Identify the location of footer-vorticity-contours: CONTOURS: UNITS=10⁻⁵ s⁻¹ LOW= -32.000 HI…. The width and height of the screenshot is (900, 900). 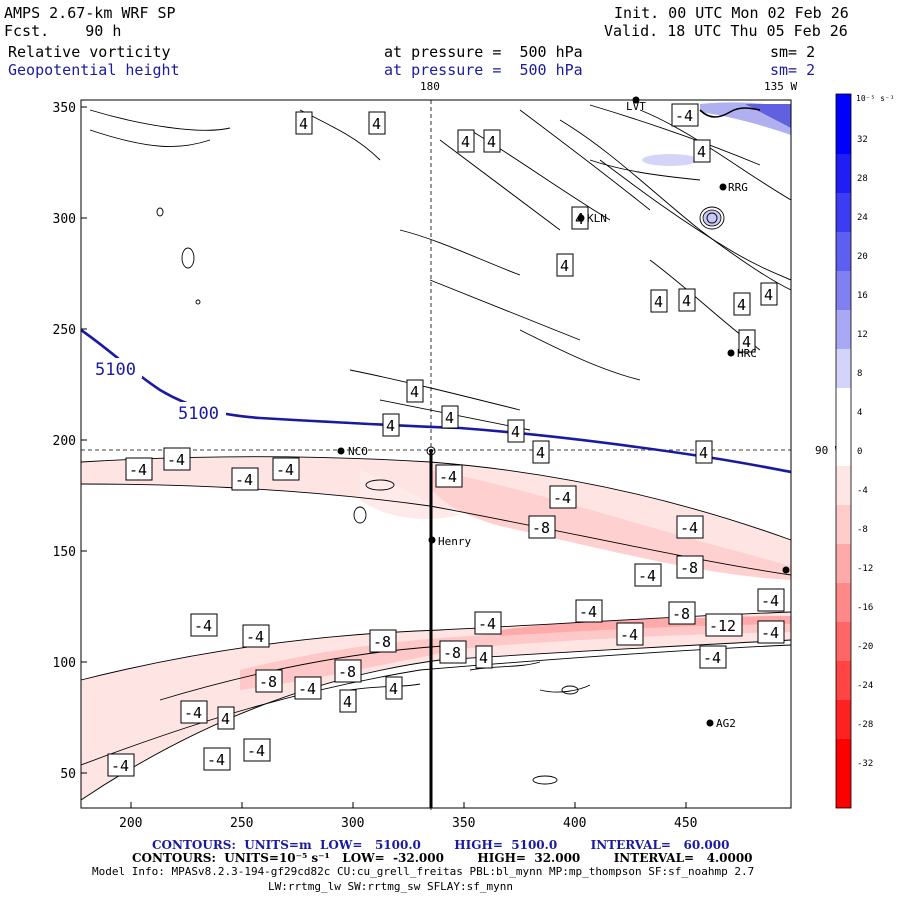
(442, 858).